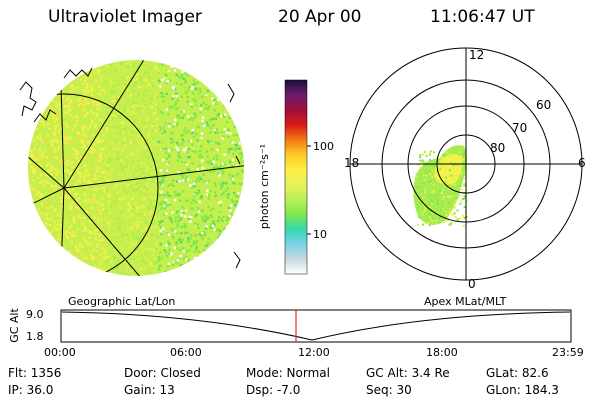 The image size is (600, 400). I want to click on timeline-xtick-1200: 12:00, so click(314, 352).